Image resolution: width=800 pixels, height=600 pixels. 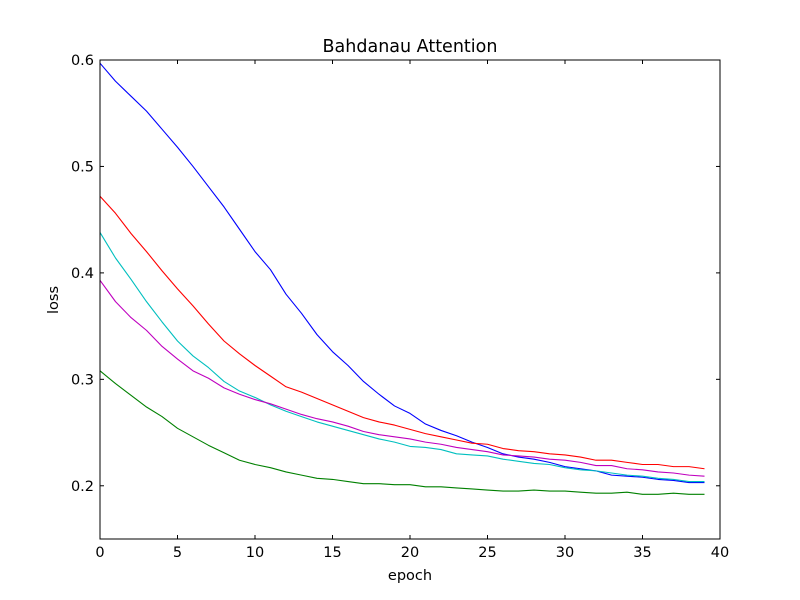 What do you see at coordinates (82, 487) in the screenshot?
I see `y-tick-label: 0.2` at bounding box center [82, 487].